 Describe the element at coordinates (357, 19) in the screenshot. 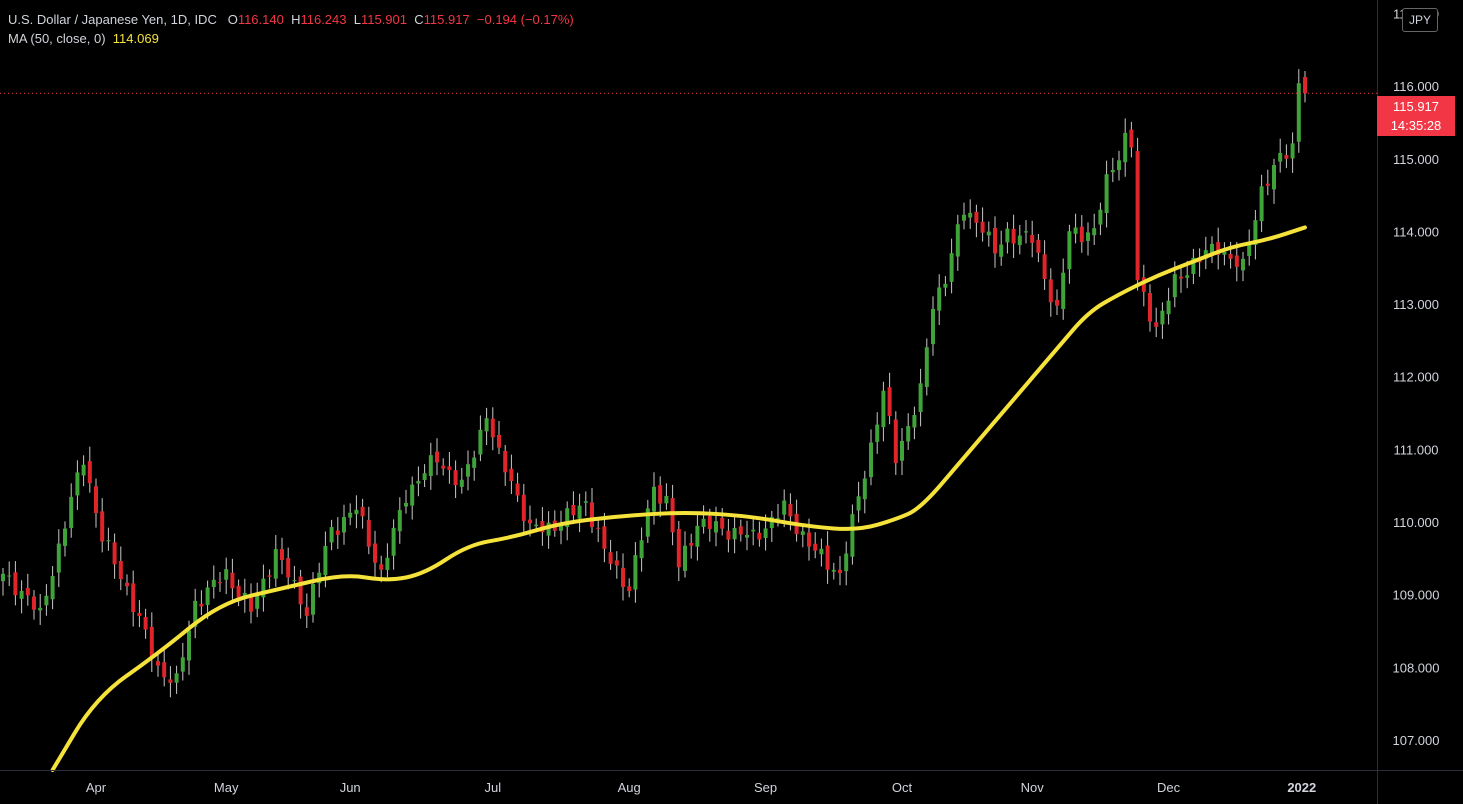

I see `low-label: L` at that location.